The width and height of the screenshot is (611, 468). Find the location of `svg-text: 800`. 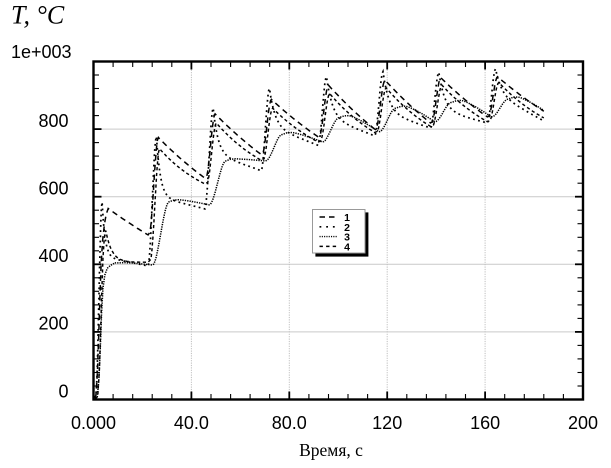

svg-text: 800 is located at coordinates (53, 121).